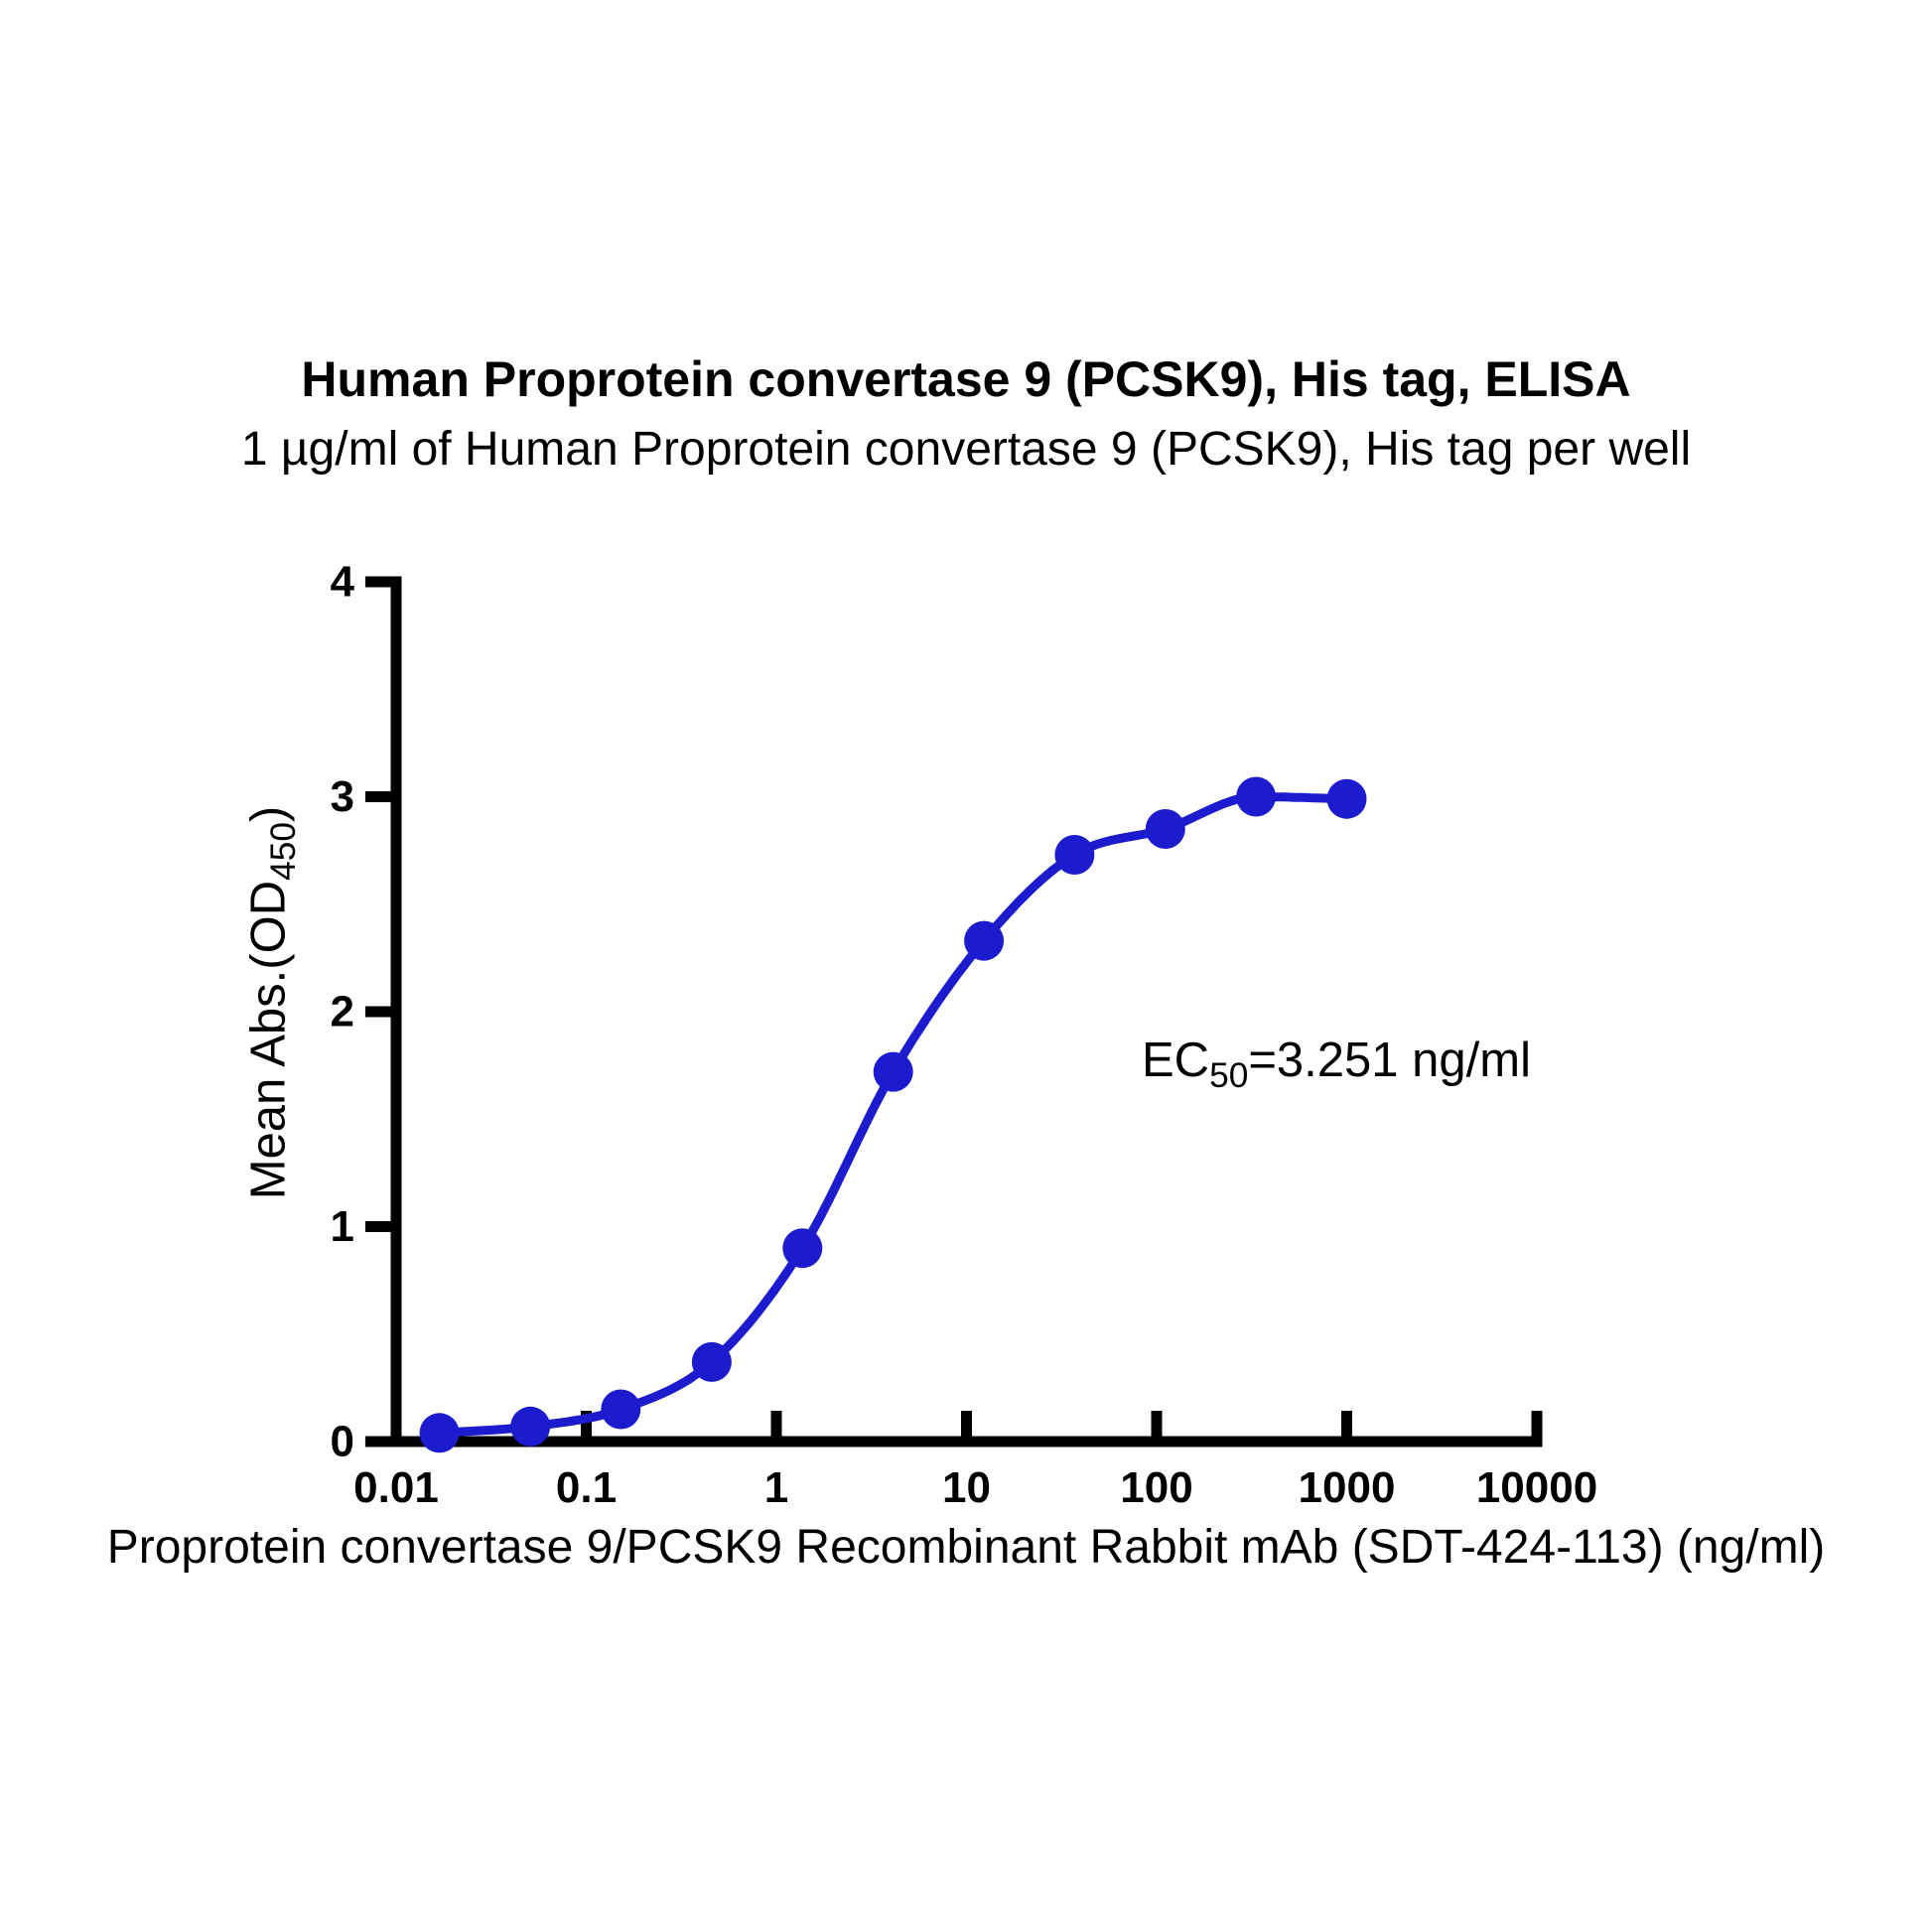  What do you see at coordinates (342, 1442) in the screenshot?
I see `y-tick-label: 0` at bounding box center [342, 1442].